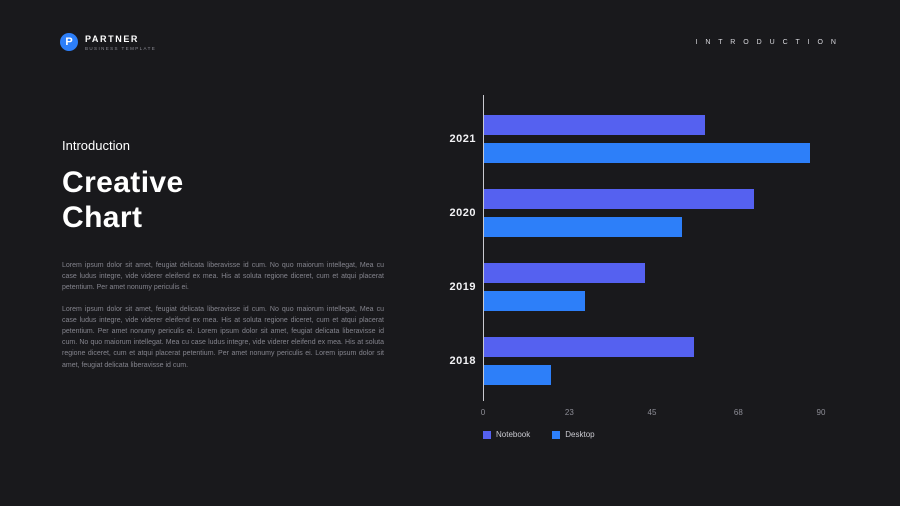 This screenshot has width=900, height=506. I want to click on axis-tick-label: 68, so click(738, 412).